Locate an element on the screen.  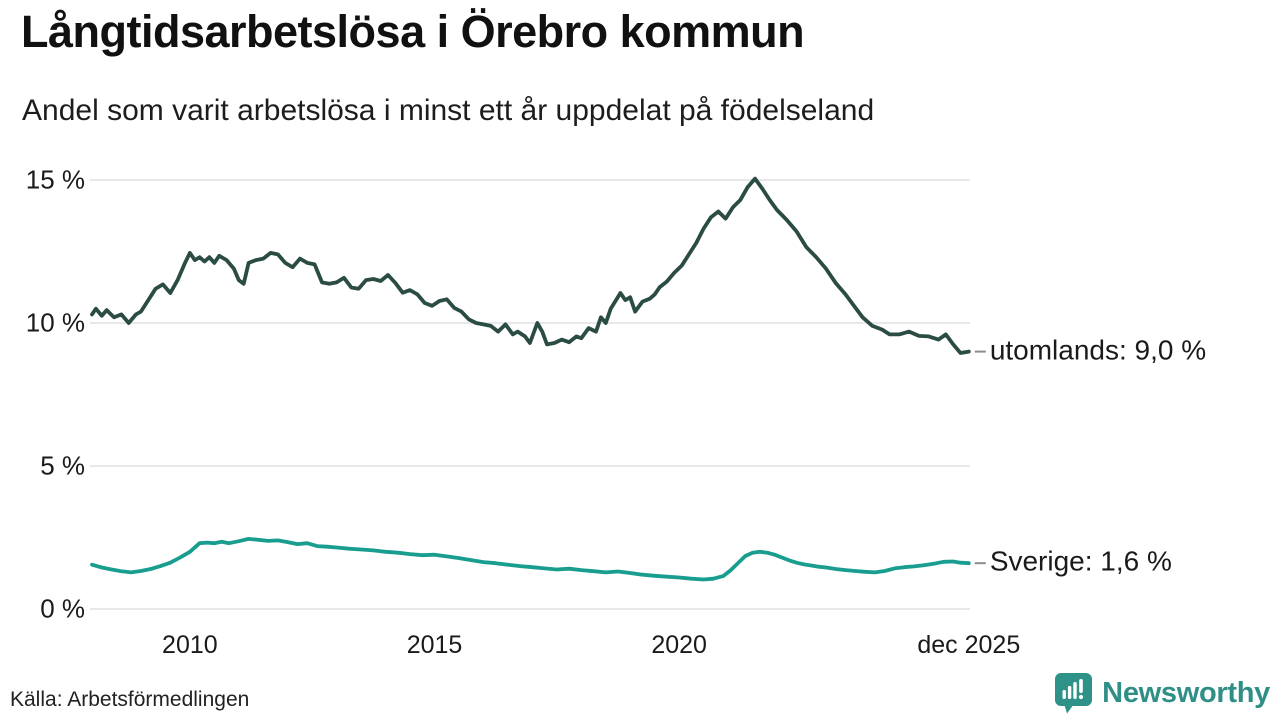
newsworthy-logo-text: Newsworthy is located at coordinates (1186, 692).